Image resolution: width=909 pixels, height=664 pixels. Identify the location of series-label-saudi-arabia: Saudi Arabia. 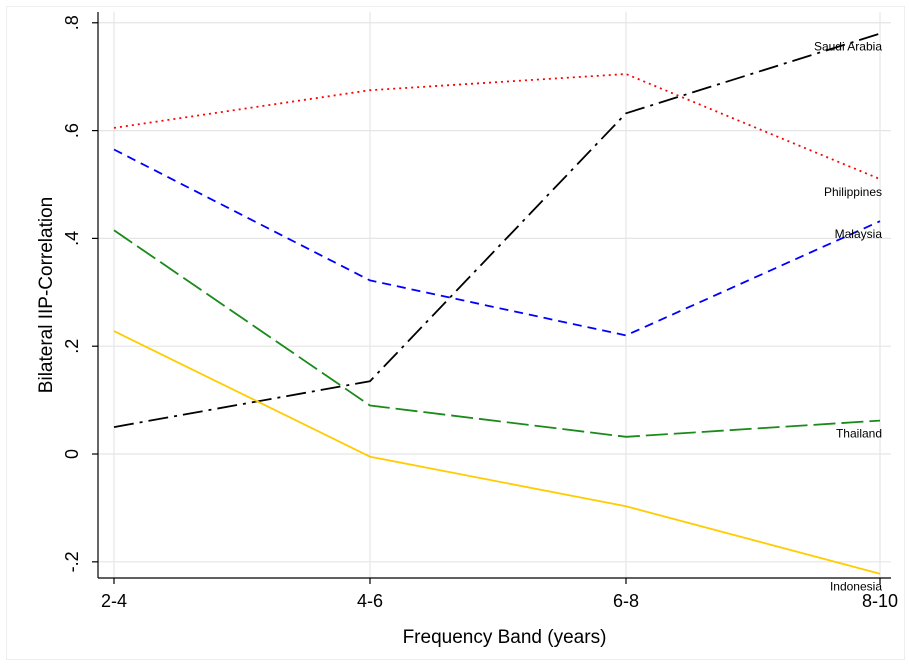
(848, 47).